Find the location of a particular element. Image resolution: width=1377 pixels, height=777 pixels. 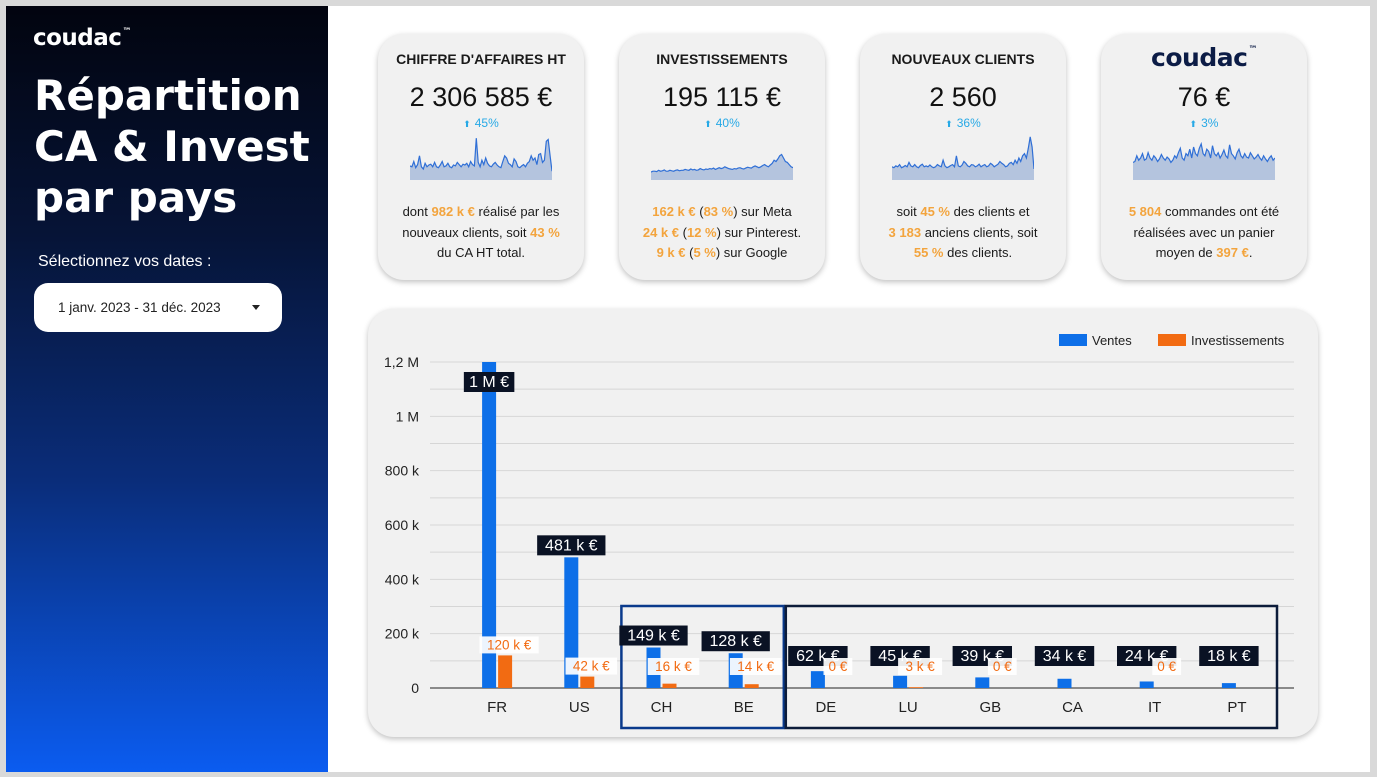

data-label-ventes: 149 k € is located at coordinates (653, 635).